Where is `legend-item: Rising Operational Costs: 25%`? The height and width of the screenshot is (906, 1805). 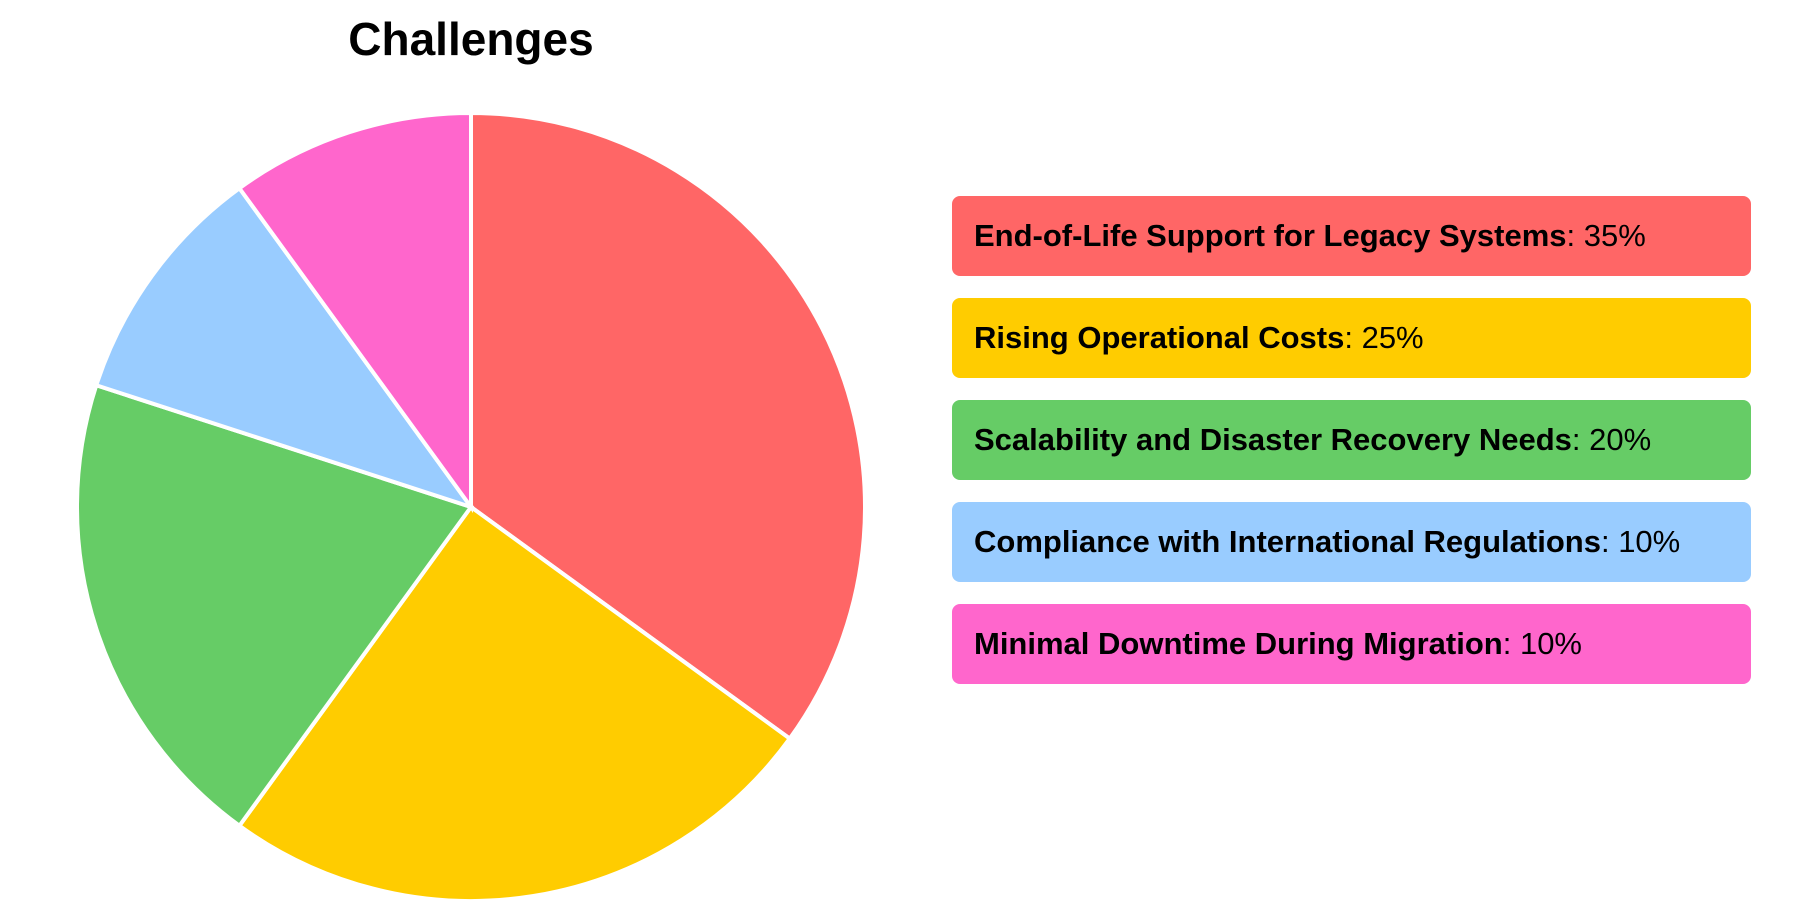 legend-item: Rising Operational Costs: 25% is located at coordinates (1351, 338).